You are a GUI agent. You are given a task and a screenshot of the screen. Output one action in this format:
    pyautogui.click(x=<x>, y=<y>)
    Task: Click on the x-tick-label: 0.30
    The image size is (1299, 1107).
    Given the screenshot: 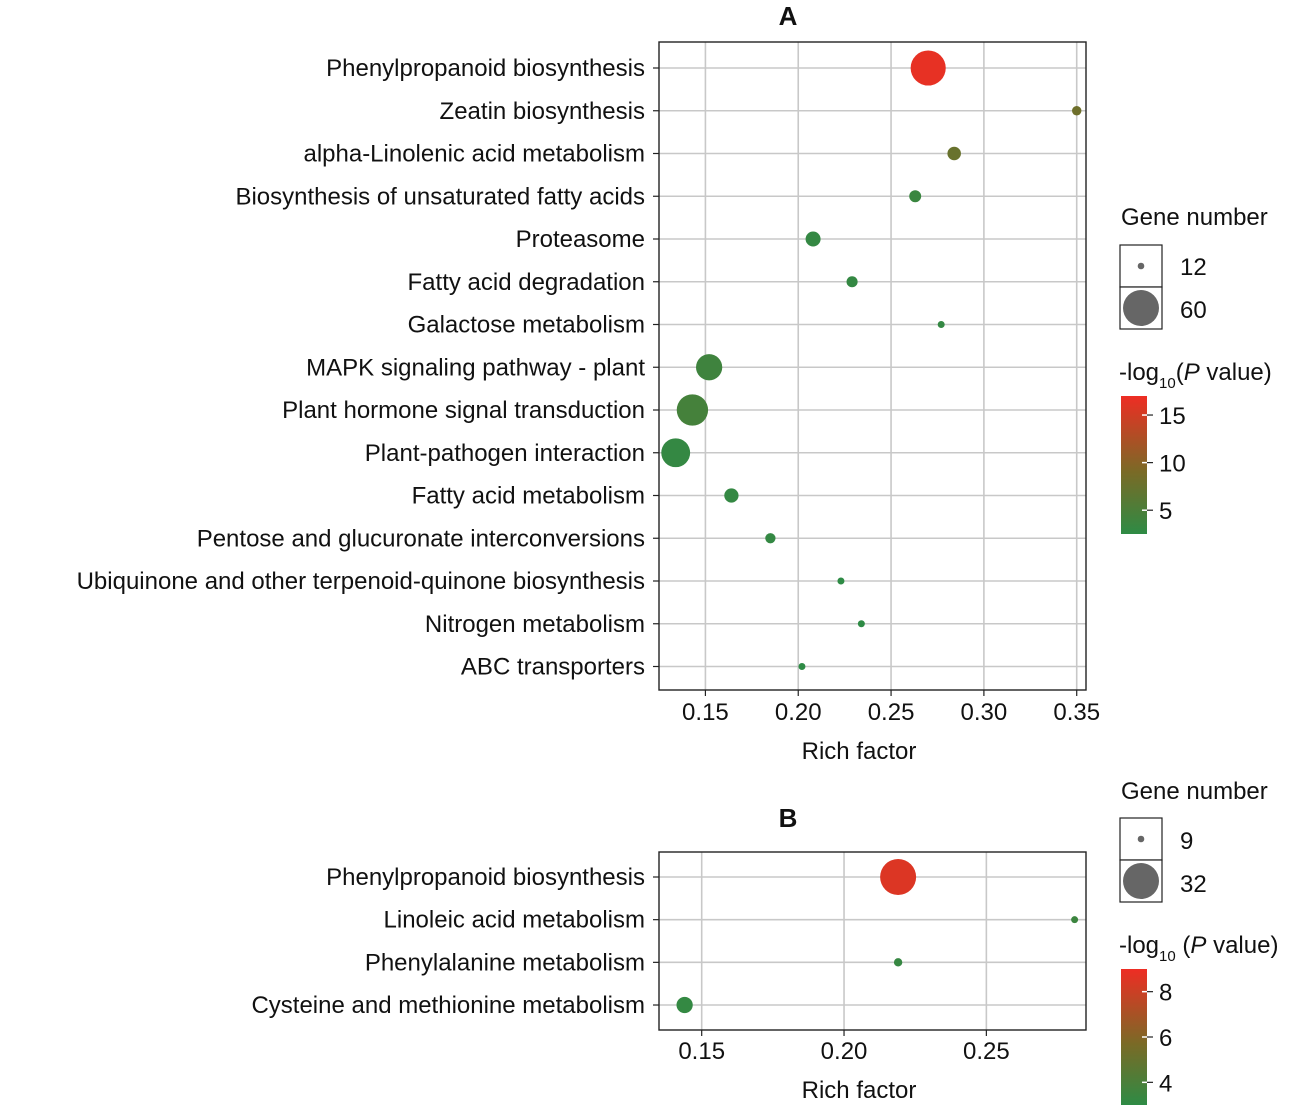 What is the action you would take?
    pyautogui.click(x=984, y=712)
    